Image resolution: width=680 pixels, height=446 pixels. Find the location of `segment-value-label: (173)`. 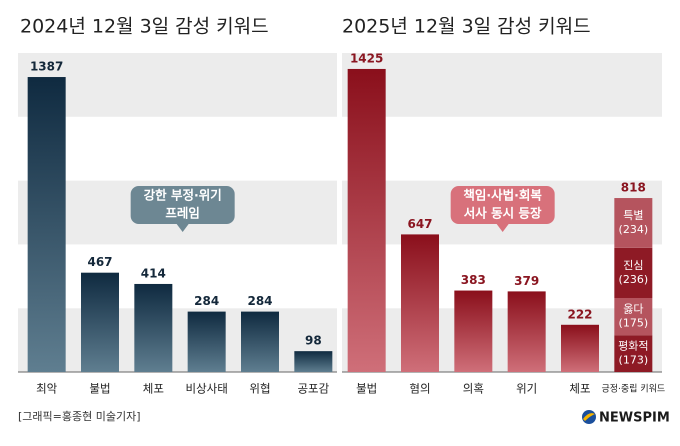

segment-value-label: (173) is located at coordinates (634, 360).